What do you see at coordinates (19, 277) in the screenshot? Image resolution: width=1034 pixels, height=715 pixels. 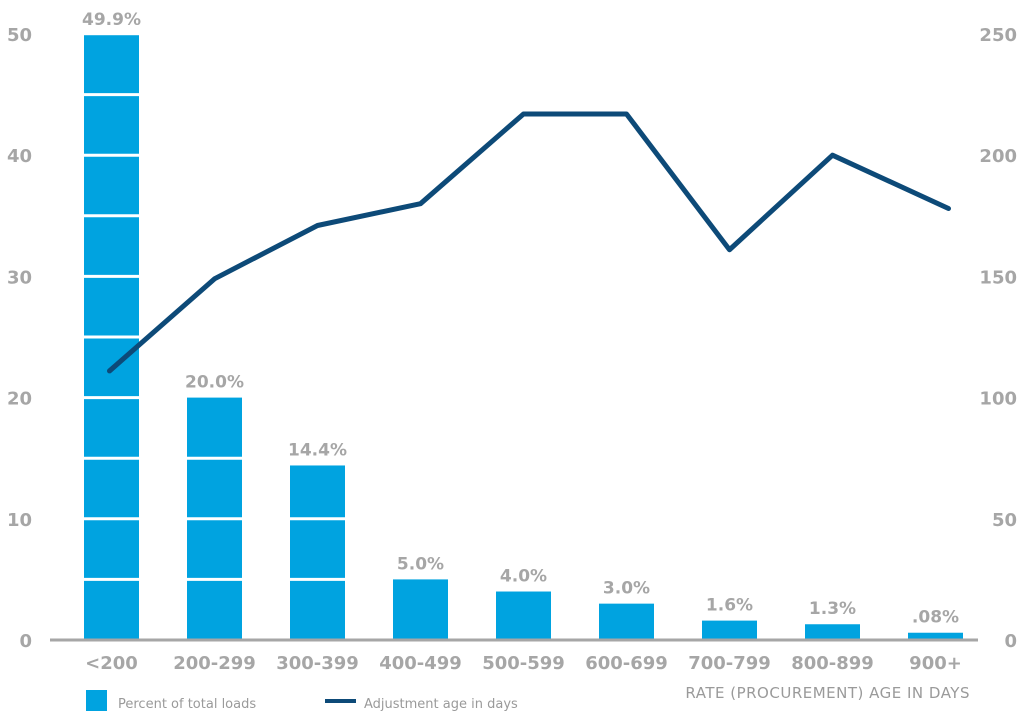 I see `y-left-tick-label: 30` at bounding box center [19, 277].